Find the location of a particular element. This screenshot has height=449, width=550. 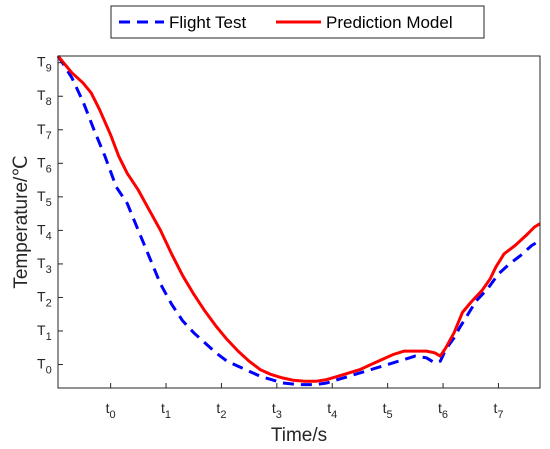

x-tick-label: t1 is located at coordinates (166, 410).